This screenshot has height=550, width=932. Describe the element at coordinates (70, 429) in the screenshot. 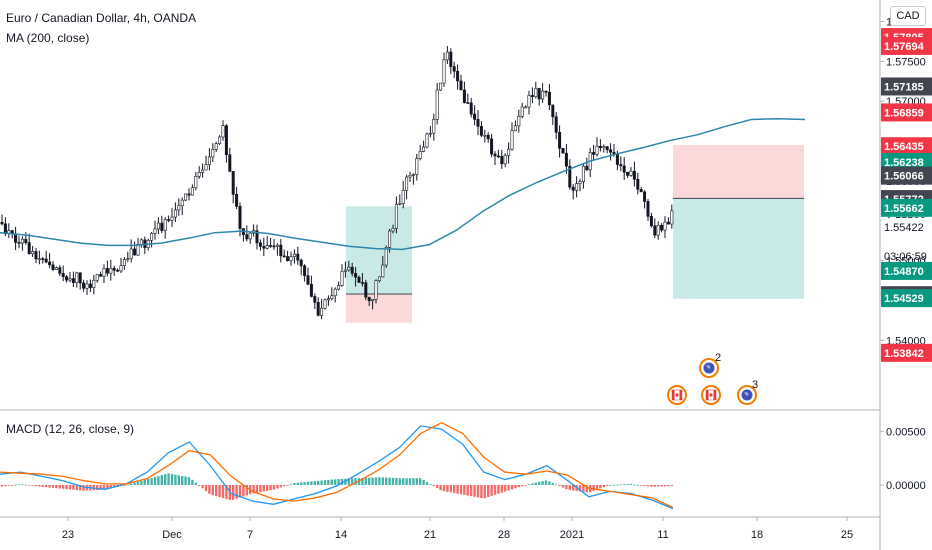

I see `macd-indicator-label: MACD (12, 26, close, 9)` at that location.